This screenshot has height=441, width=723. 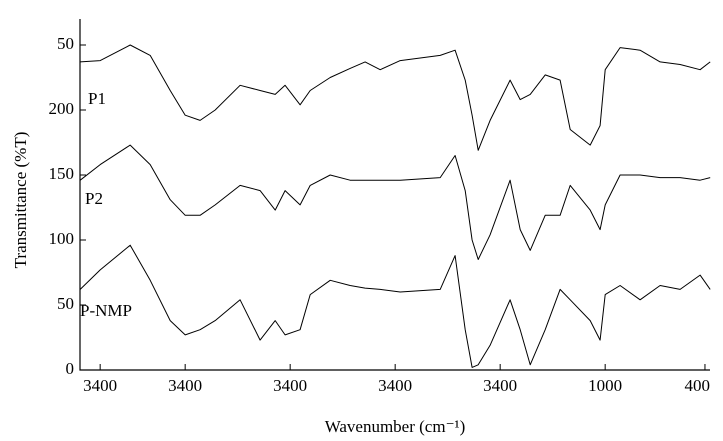 I want to click on y-tick-label: 200, so click(x=62, y=108).